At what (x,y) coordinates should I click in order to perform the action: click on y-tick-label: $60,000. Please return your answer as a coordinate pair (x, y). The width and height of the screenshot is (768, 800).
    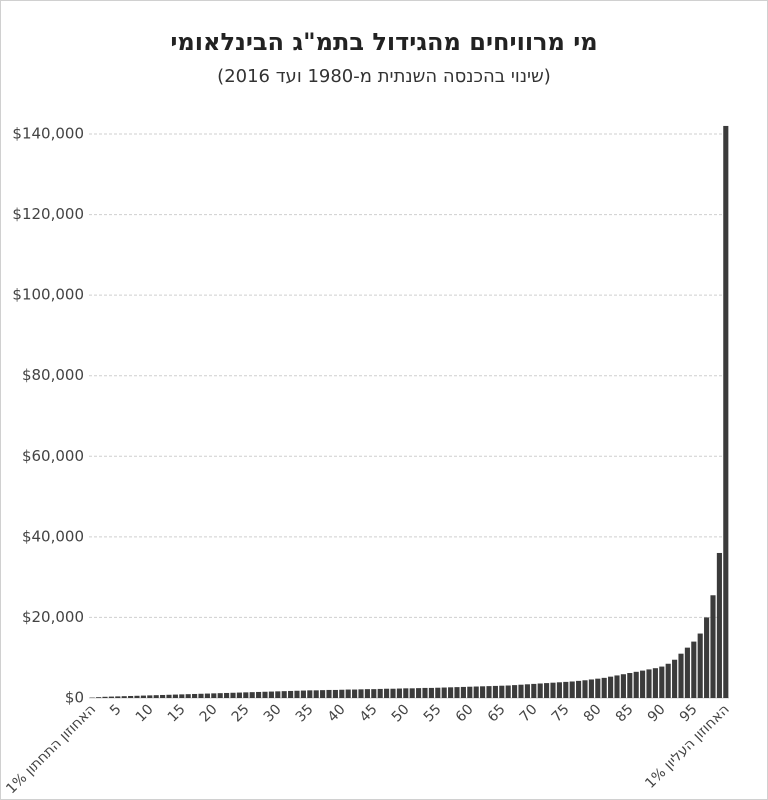
    Looking at the image, I should click on (53, 456).